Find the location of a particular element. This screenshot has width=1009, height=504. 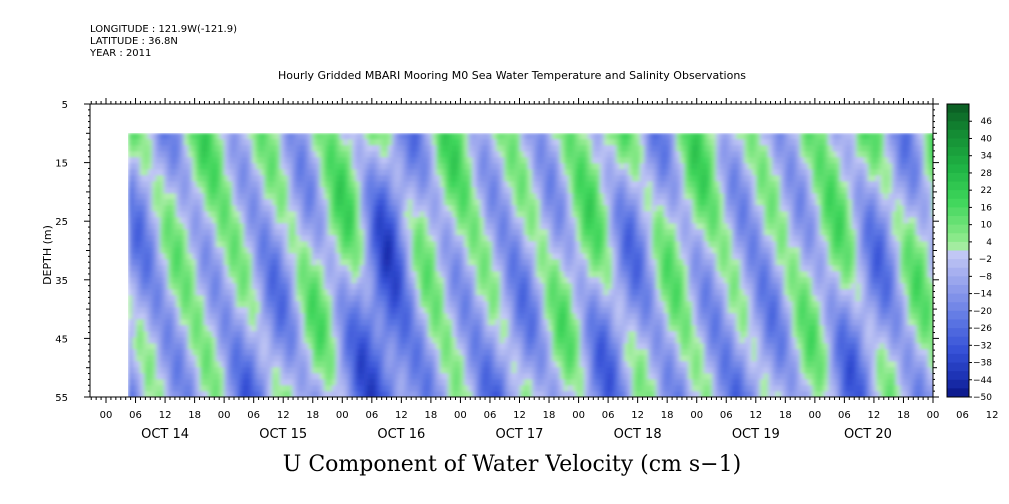

longitude-label: LONGITUDE : 121.9W(-121.9) is located at coordinates (163, 29).